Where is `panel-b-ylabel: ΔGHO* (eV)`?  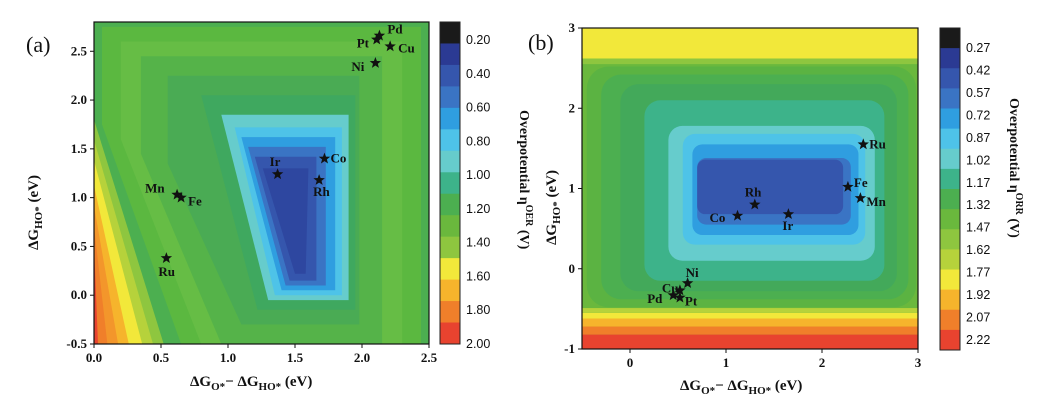 panel-b-ylabel: ΔGHO* (eV) is located at coordinates (553, 207).